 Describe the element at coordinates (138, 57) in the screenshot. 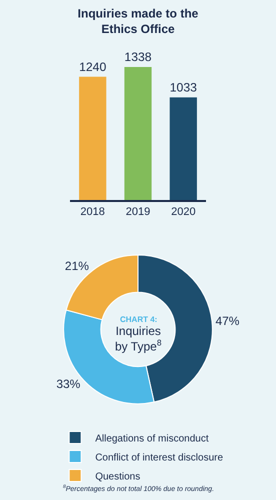

I see `data-label: 1338` at that location.